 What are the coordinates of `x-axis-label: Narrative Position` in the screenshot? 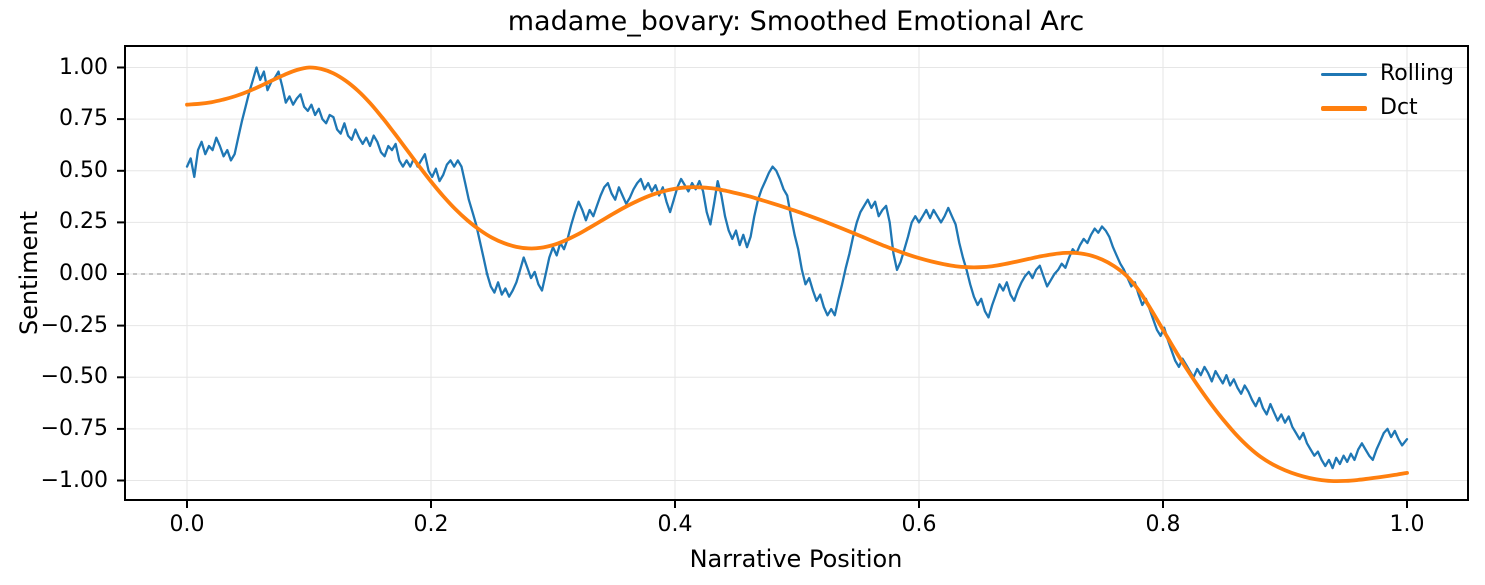 It's located at (796, 559).